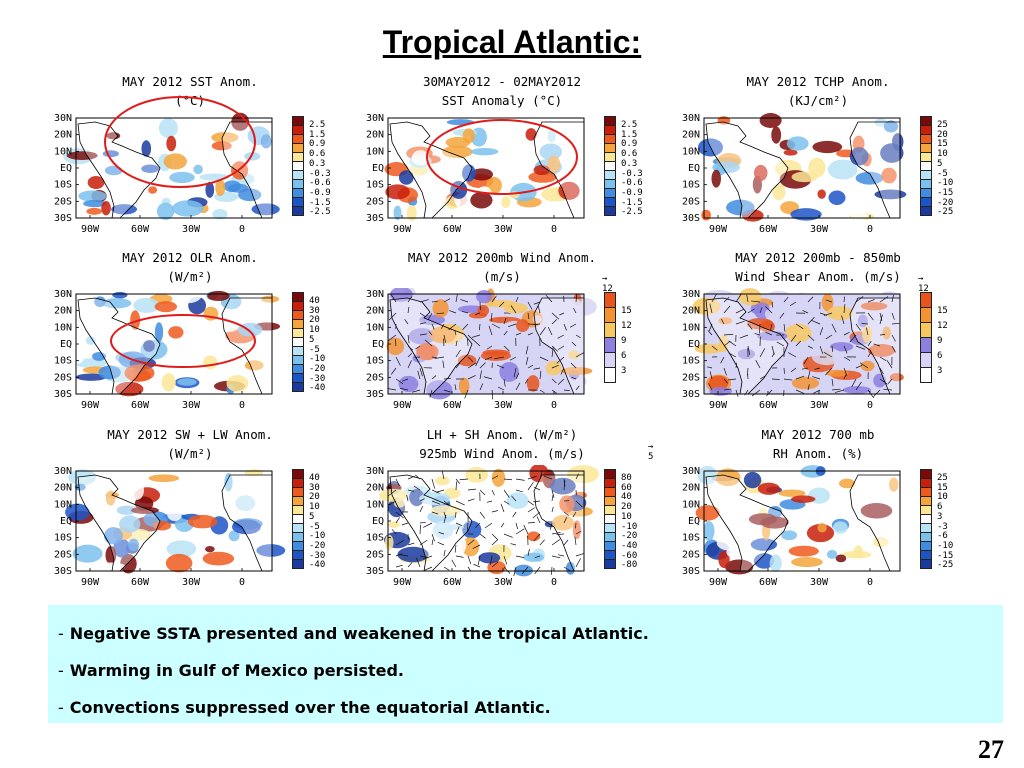  I want to click on anomaly-map: 30N 20N 10N EQ 10S 20S 30S 90W 60W 30W 0, so click(475, 174).